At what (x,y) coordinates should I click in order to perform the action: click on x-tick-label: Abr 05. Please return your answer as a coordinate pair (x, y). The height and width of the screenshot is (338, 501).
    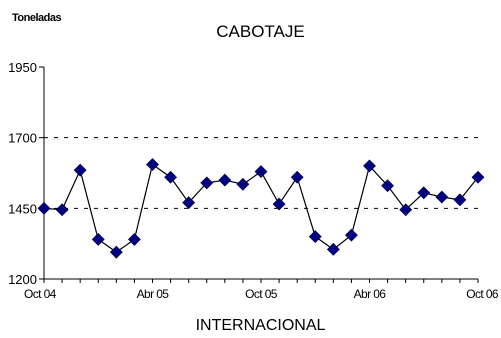
    Looking at the image, I should click on (153, 294).